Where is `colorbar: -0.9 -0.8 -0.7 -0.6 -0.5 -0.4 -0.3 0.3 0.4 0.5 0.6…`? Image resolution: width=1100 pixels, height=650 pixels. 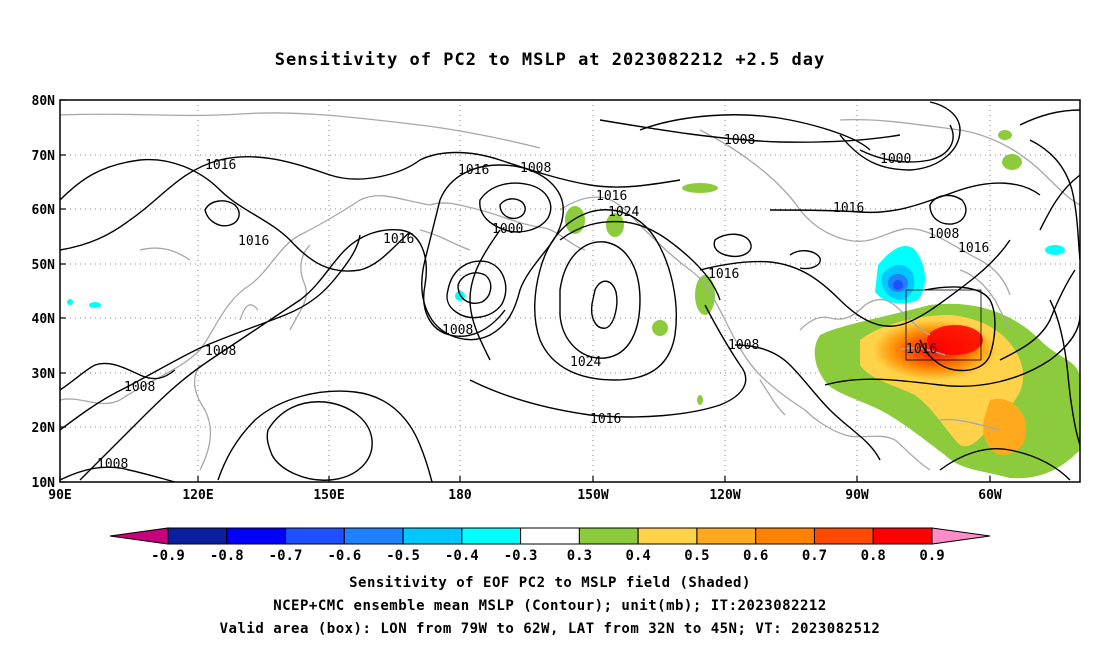 colorbar: -0.9 -0.8 -0.7 -0.6 -0.5 -0.4 -0.3 0.3 0.4 0.5 0.6… is located at coordinates (550, 545).